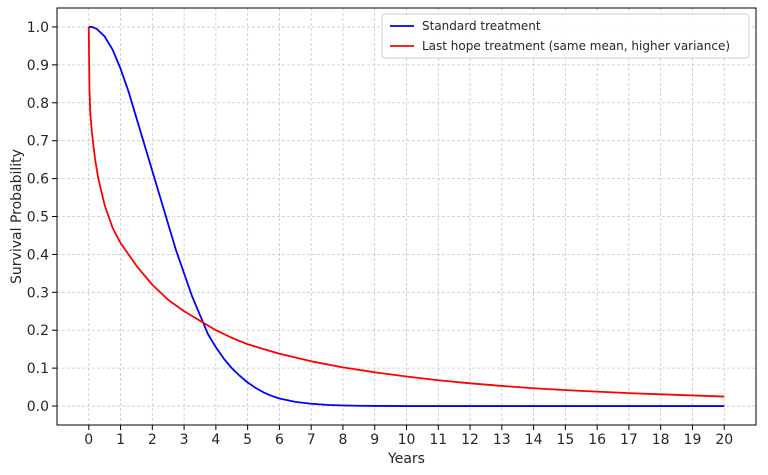  I want to click on x-tick-label: 14, so click(534, 440).